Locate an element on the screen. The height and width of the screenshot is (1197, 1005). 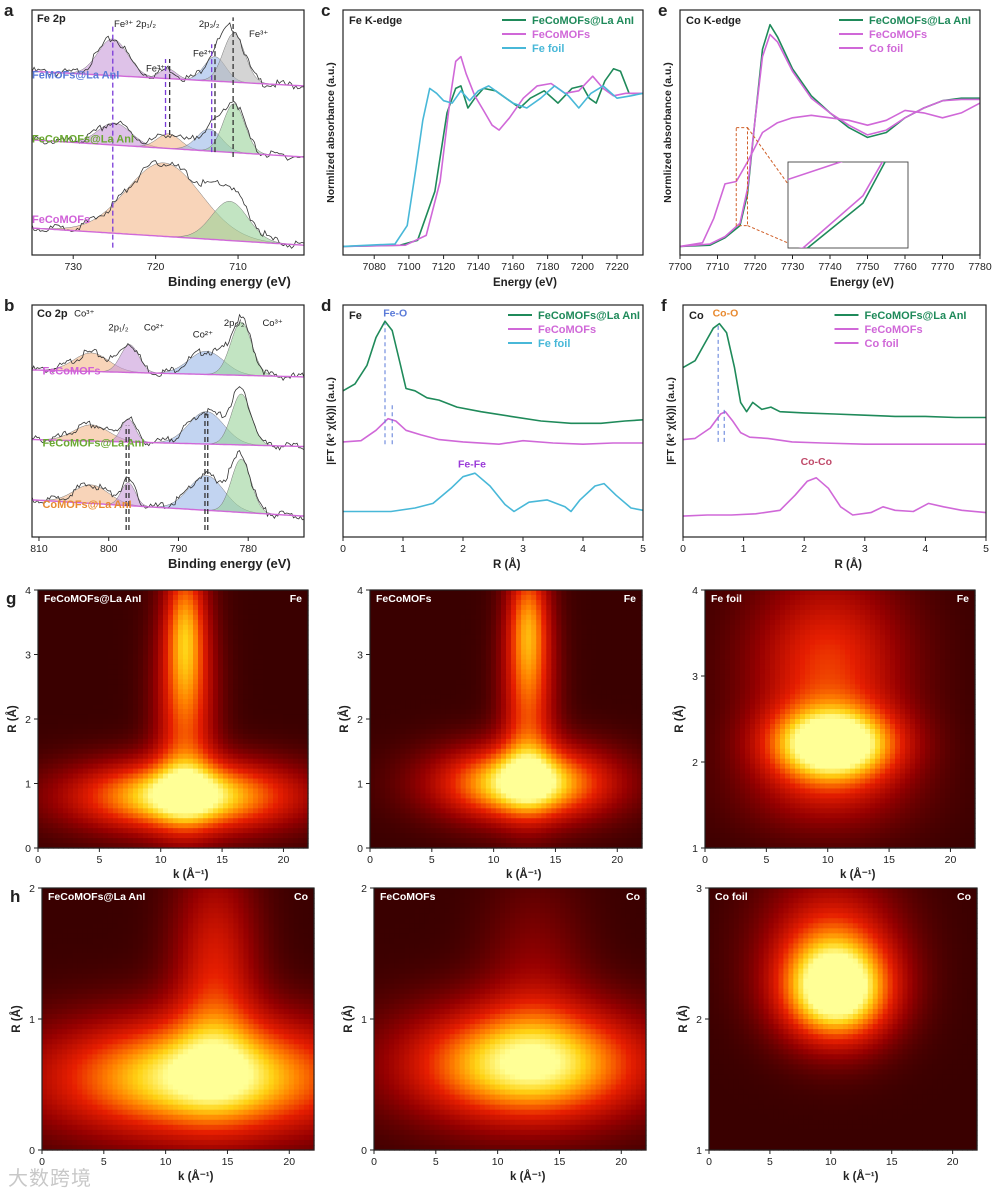
peak-annotation: 2p₃/₂ is located at coordinates (209, 24).